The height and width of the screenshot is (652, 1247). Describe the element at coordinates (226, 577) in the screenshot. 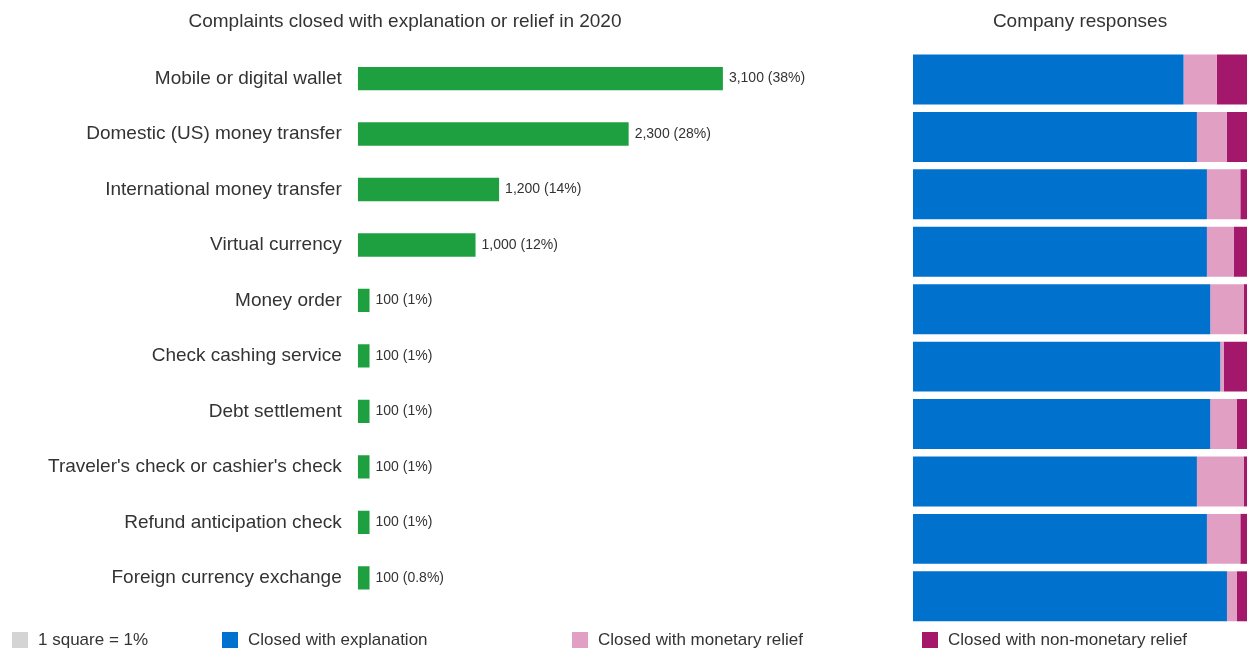

I see `y-tick-label: Foreign currency exchange` at that location.